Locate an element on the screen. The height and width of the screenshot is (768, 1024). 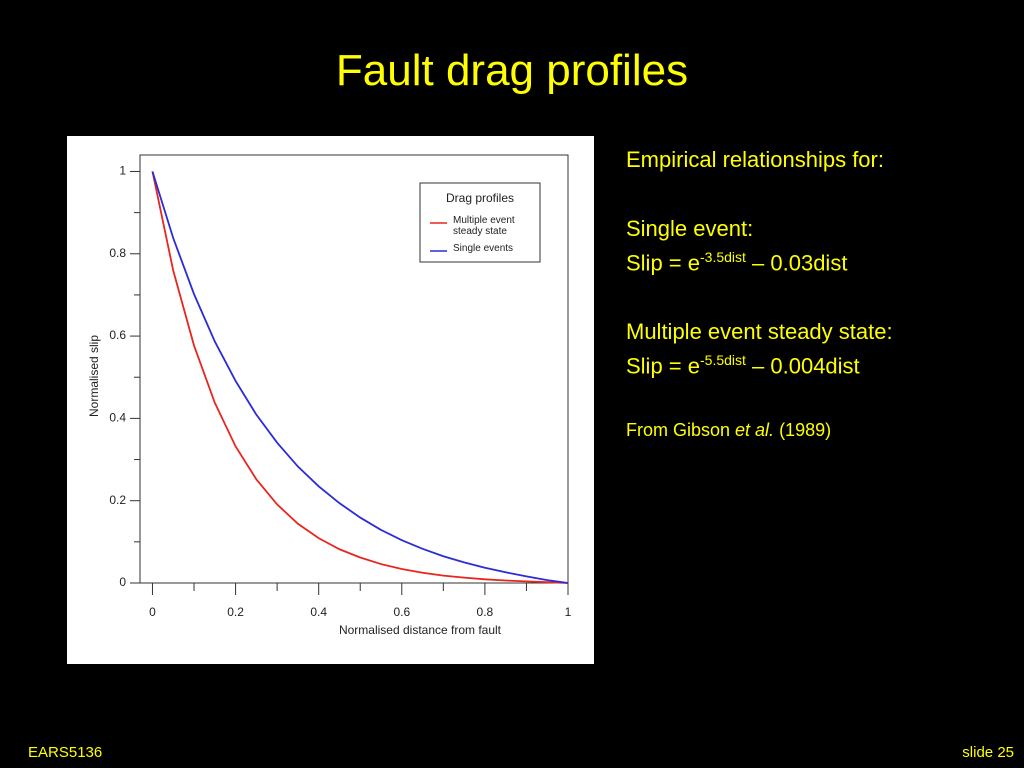
y-tick-label: 0.6 is located at coordinates (117, 335).